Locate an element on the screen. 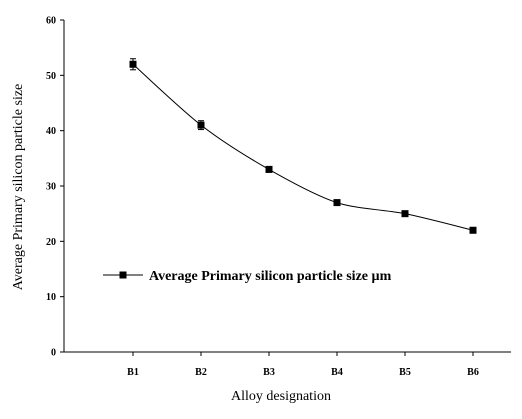 This screenshot has width=522, height=419. y-tick-label: 60 is located at coordinates (51, 21).